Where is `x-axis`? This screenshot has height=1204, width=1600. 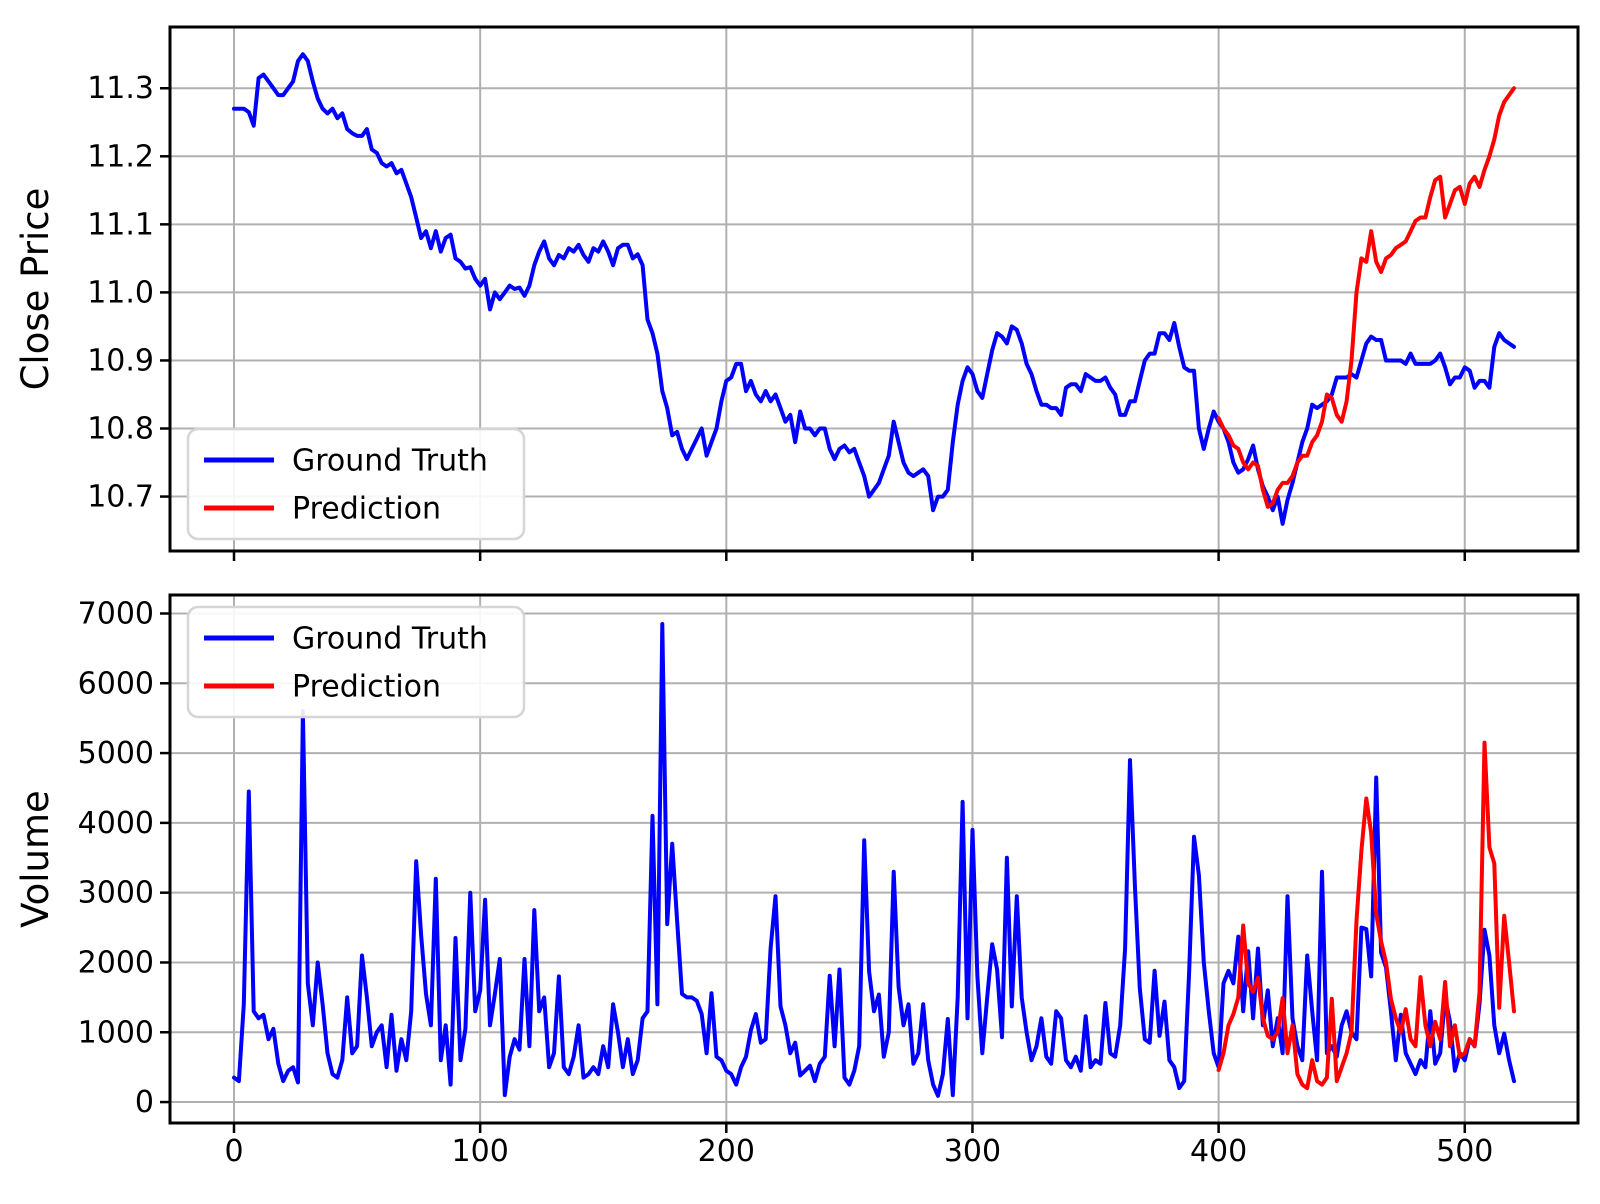 x-axis is located at coordinates (849, 556).